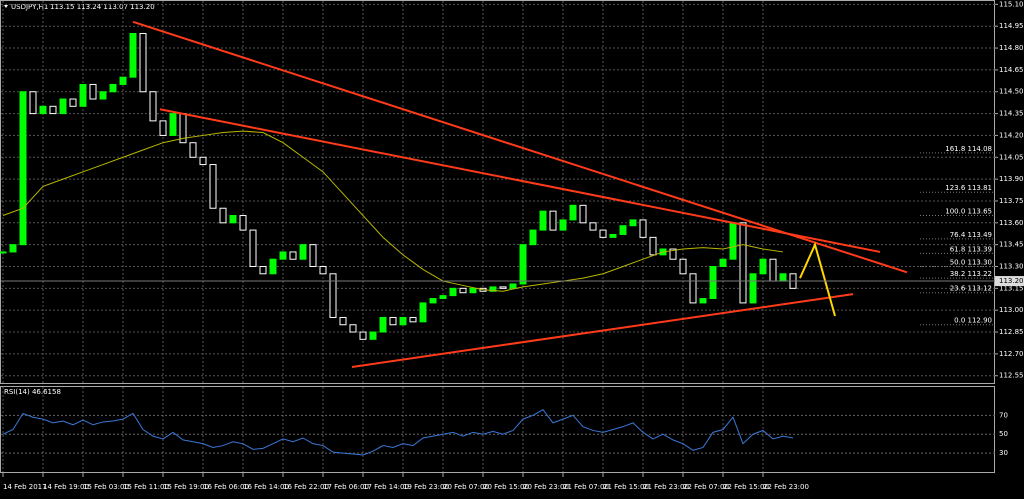  Describe the element at coordinates (1011, 92) in the screenshot. I see `y-tick-label: 114.50` at that location.